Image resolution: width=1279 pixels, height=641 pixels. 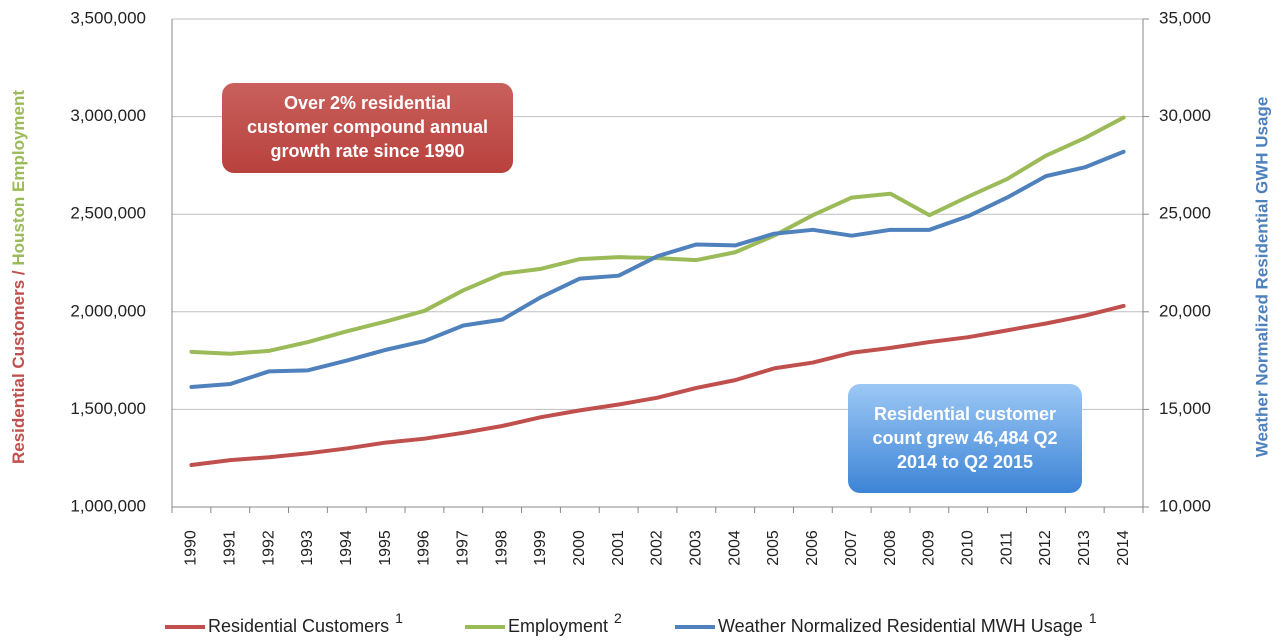 I want to click on x-tick-label: 2004, so click(x=734, y=548).